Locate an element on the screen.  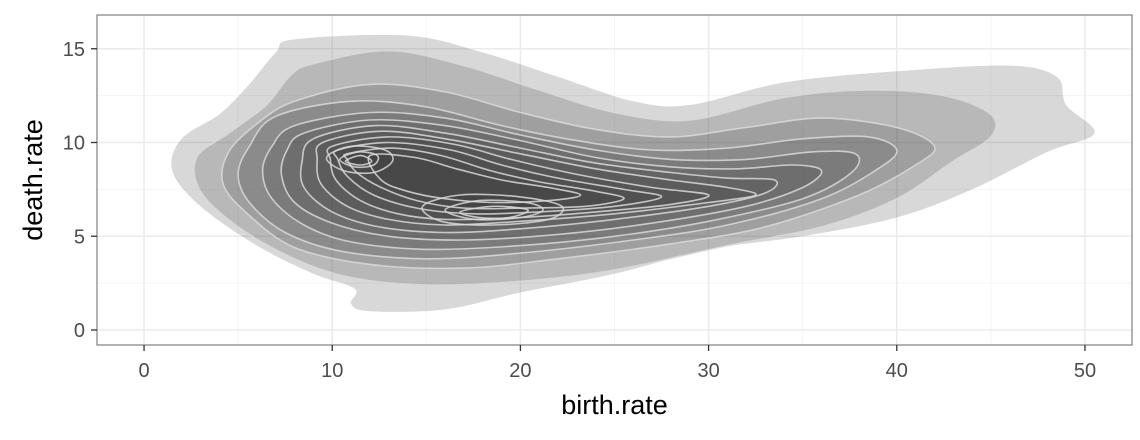
x-axis-title: birth.rate is located at coordinates (614, 405).